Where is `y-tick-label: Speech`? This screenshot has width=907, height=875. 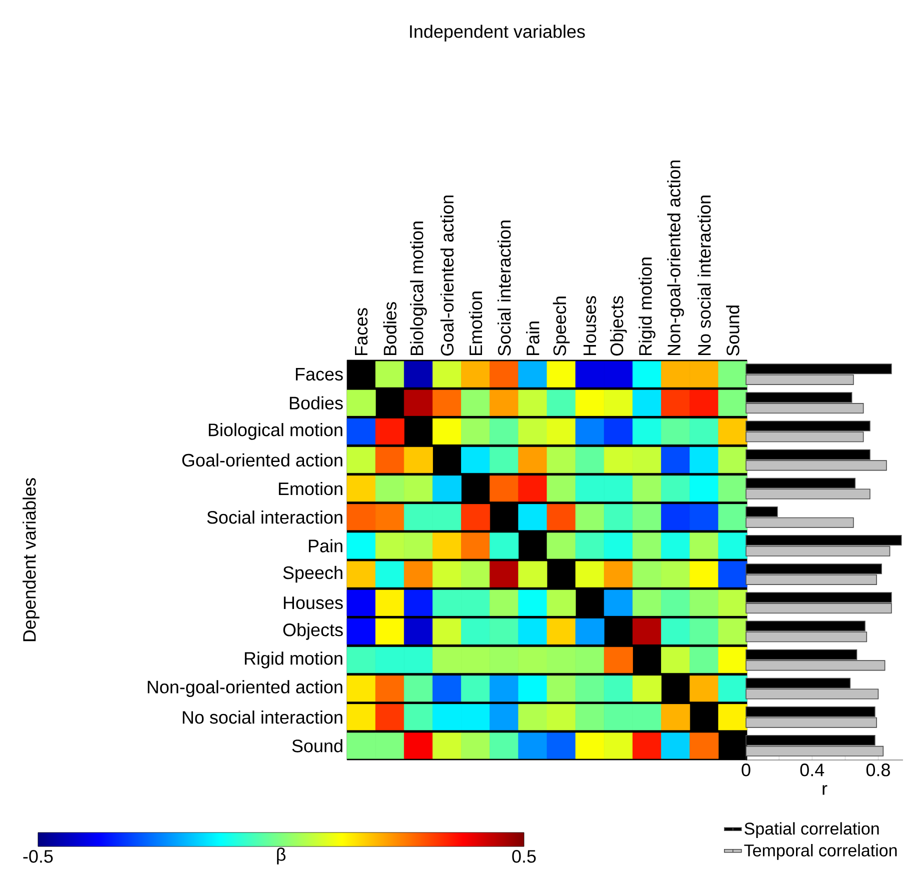 y-tick-label: Speech is located at coordinates (312, 574).